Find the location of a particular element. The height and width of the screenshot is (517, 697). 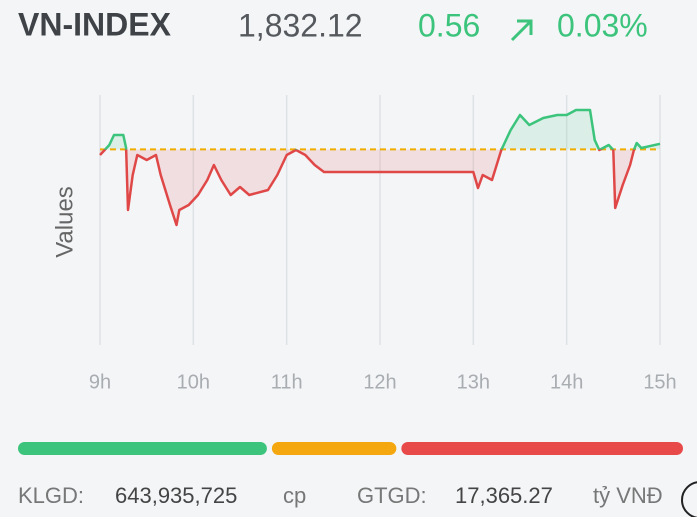

x-tick-label: 9h is located at coordinates (100, 382).